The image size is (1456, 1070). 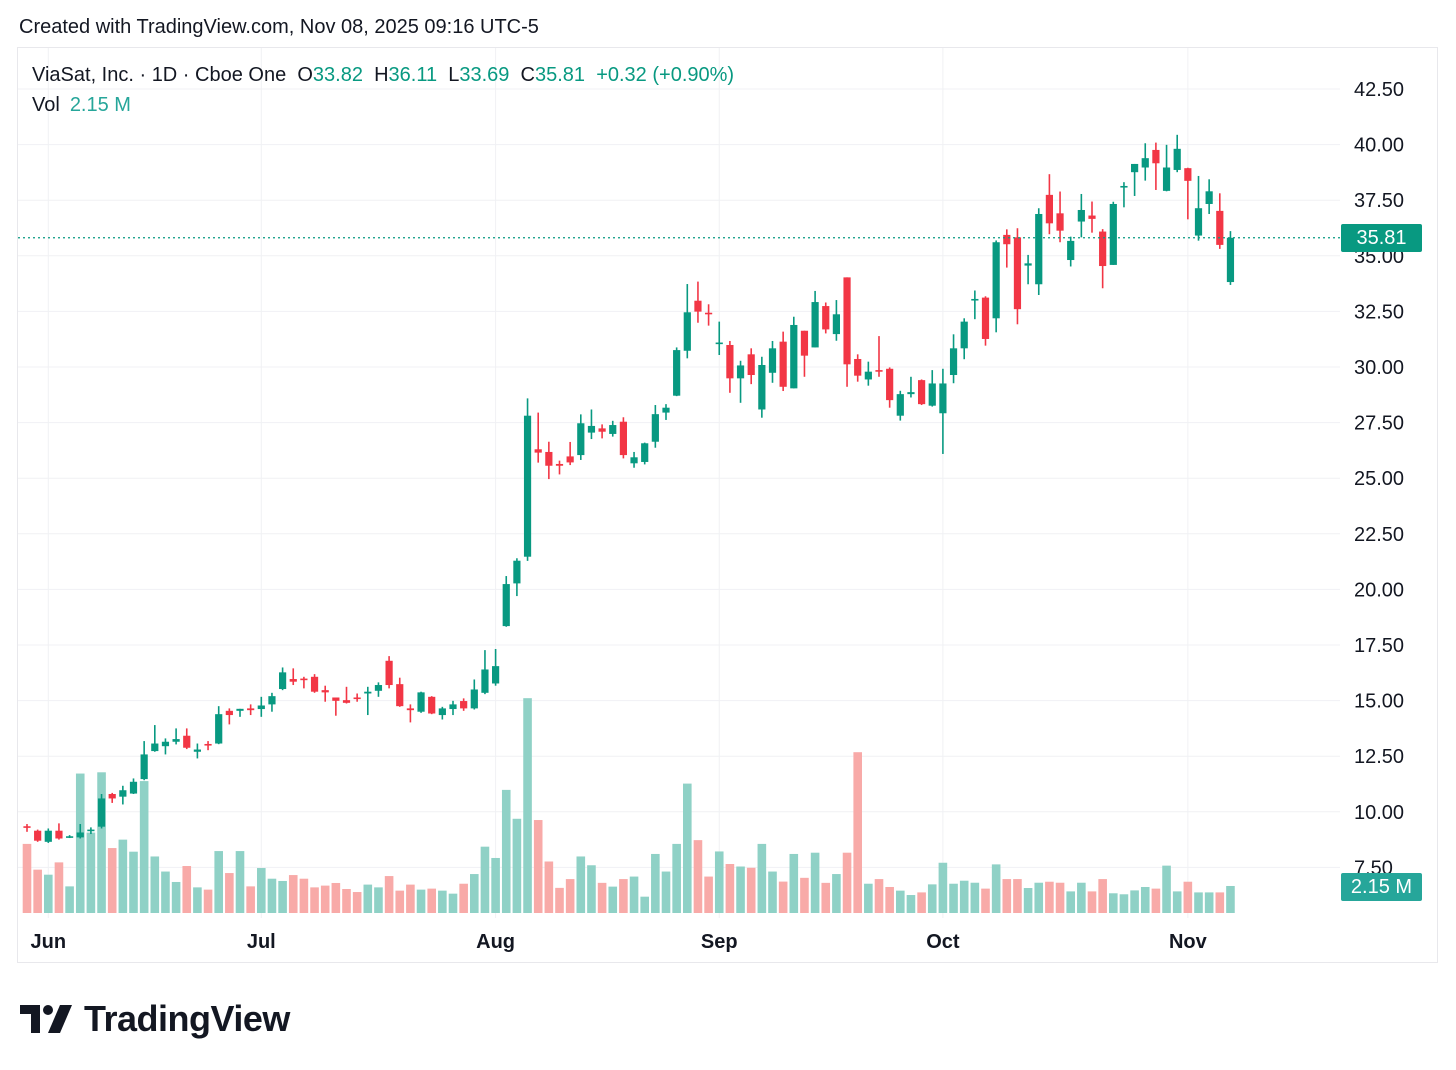 I want to click on price-tick-label: 30.00, so click(x=1379, y=368).